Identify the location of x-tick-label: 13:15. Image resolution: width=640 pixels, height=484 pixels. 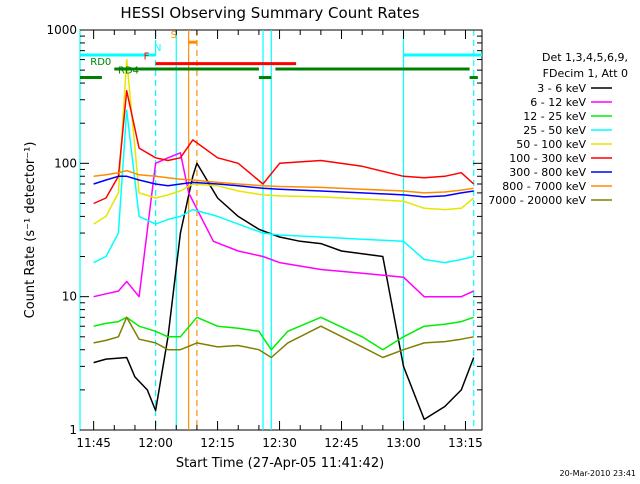
(465, 443).